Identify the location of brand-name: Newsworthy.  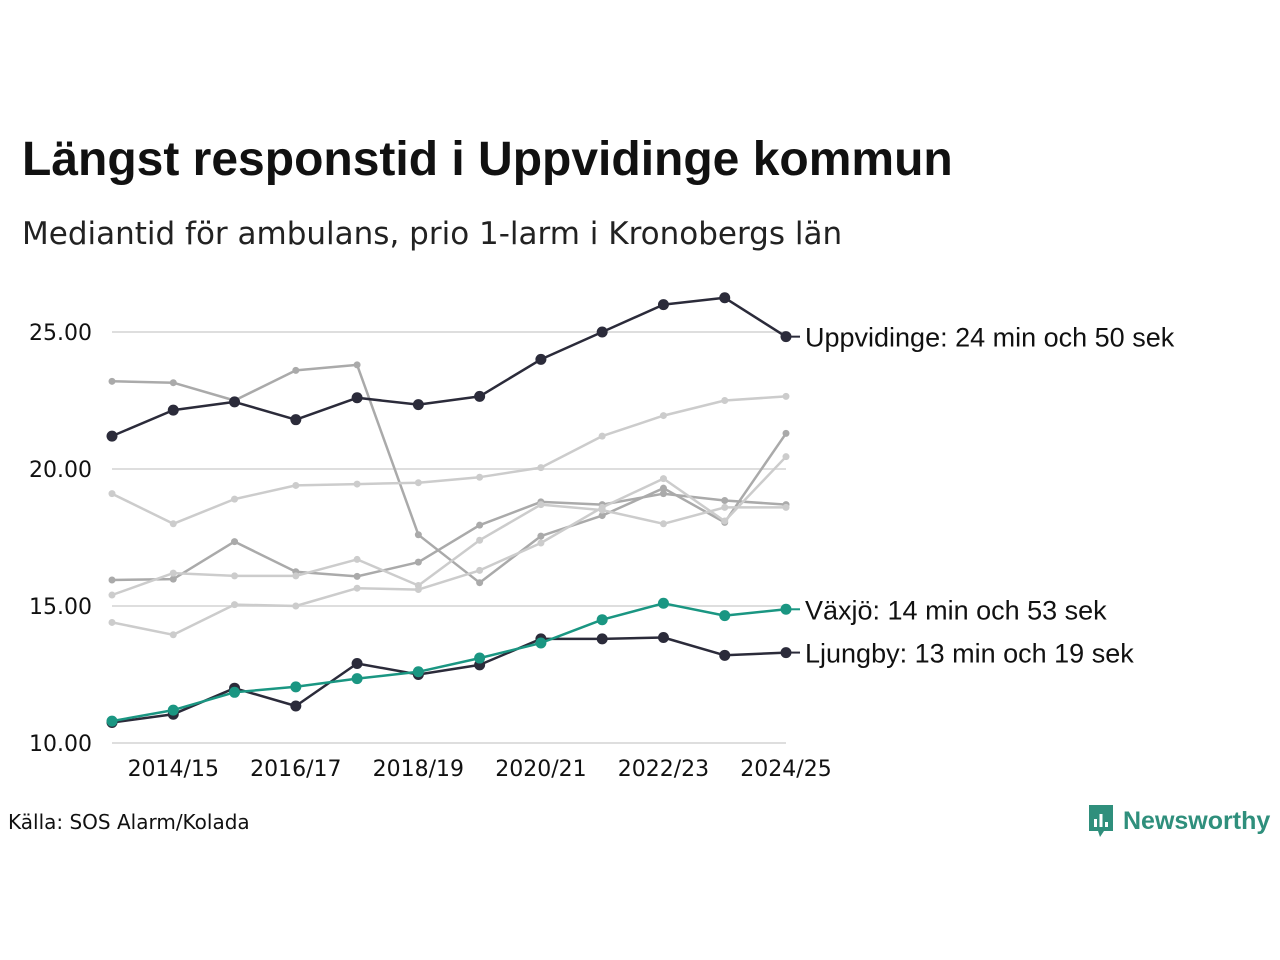
(1197, 820).